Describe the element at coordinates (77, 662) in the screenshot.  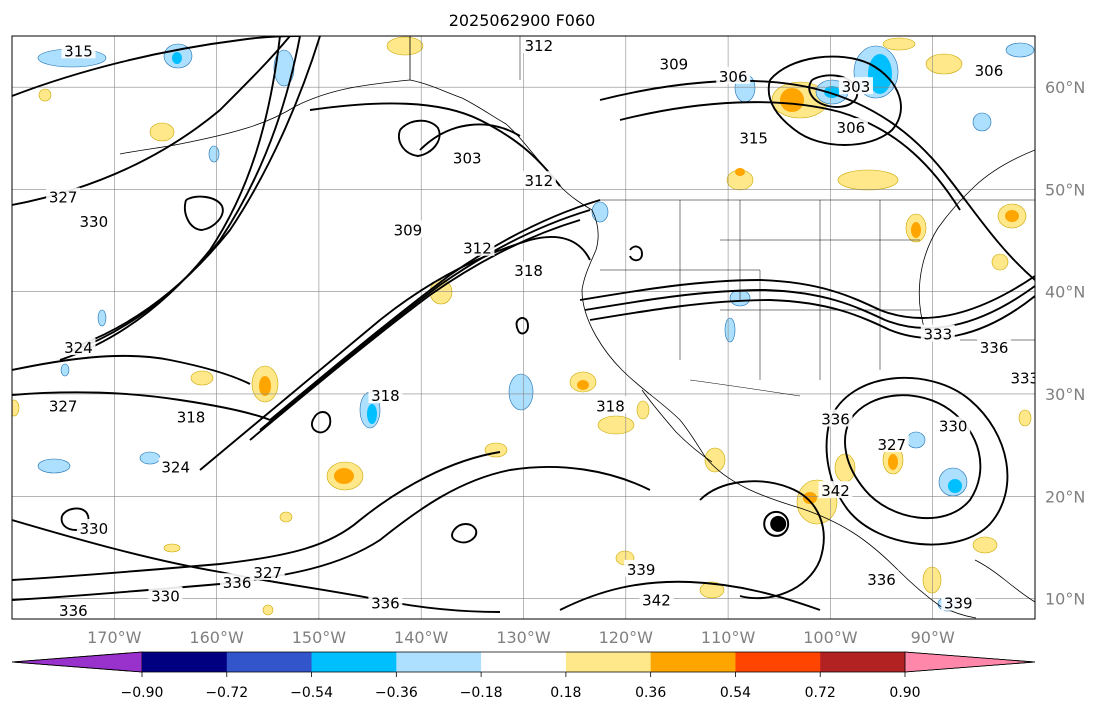
I see `colorbar-extend-low` at that location.